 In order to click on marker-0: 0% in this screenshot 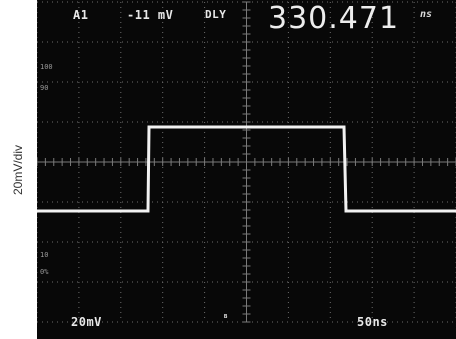, I will do `click(44, 272)`.